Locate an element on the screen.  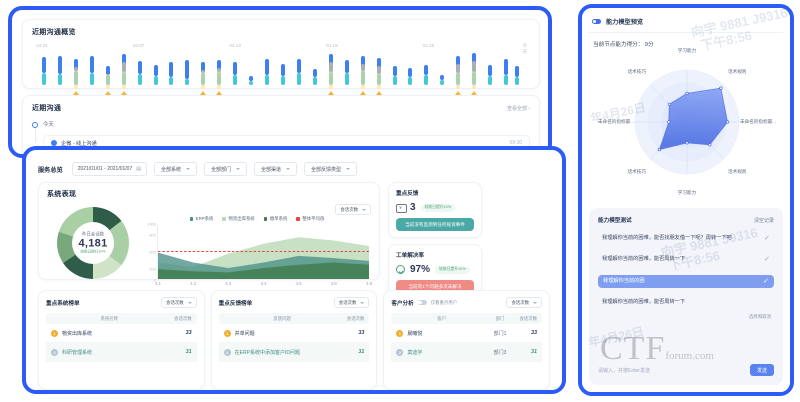
table-row: 1 并单问题 33 is located at coordinates (294, 333).